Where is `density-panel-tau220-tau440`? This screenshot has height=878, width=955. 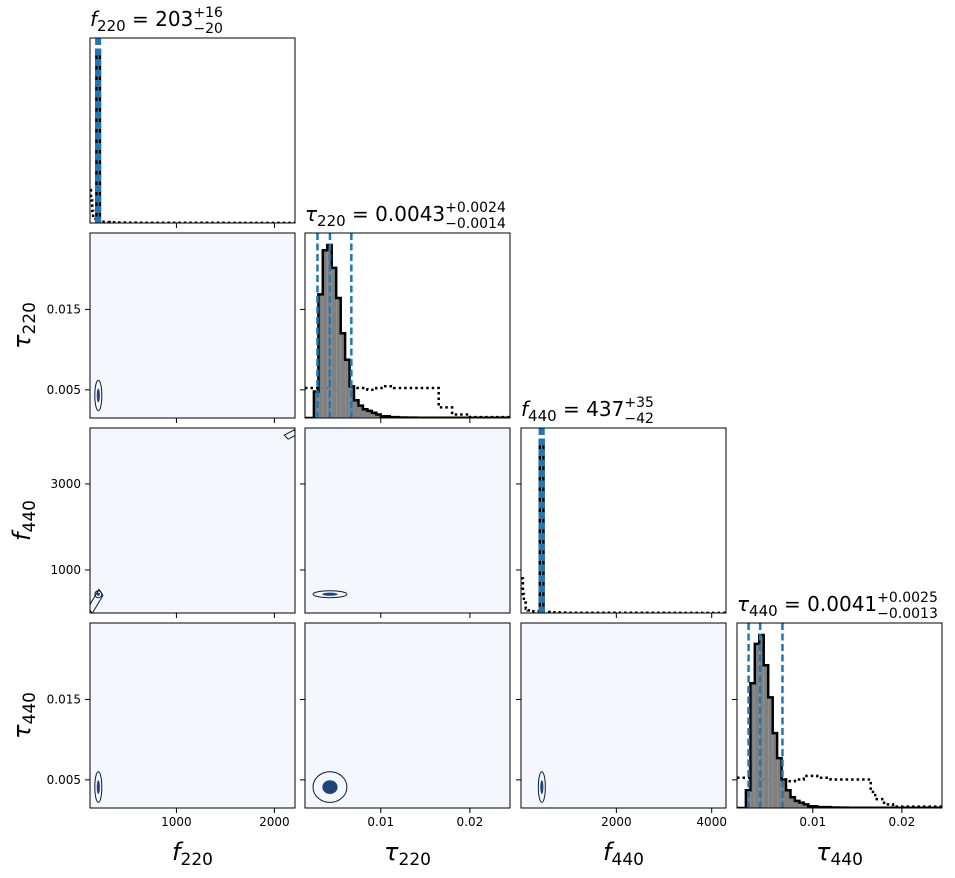 density-panel-tau220-tau440 is located at coordinates (407, 715).